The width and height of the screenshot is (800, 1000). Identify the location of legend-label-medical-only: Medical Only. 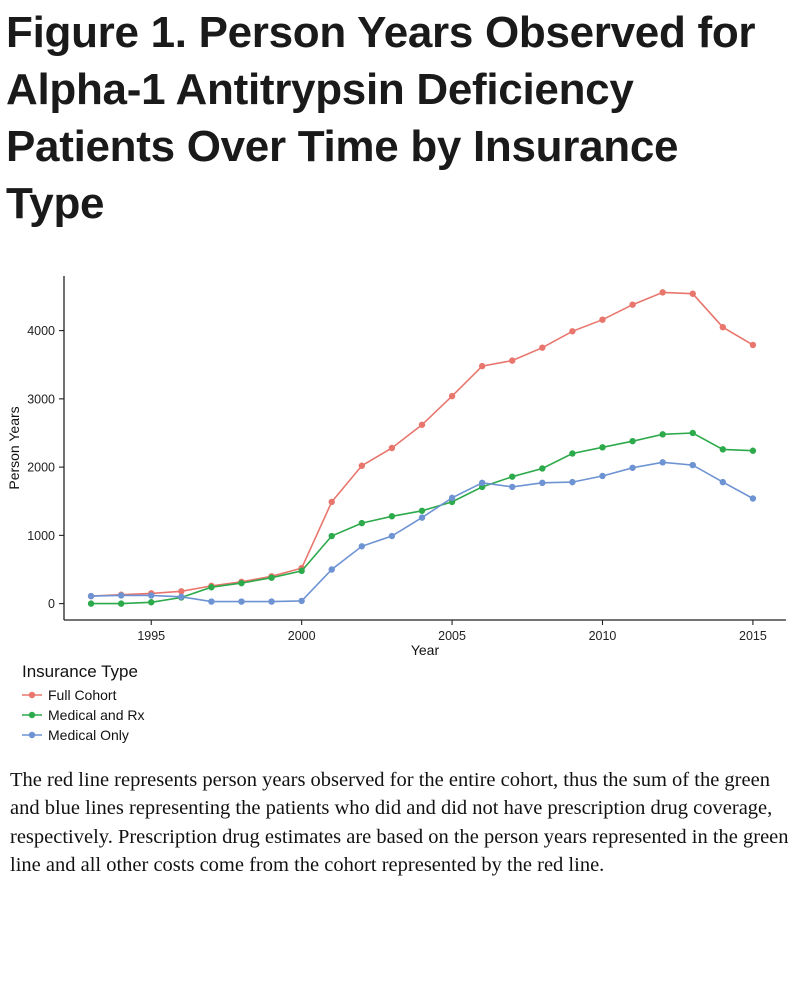
(88, 735).